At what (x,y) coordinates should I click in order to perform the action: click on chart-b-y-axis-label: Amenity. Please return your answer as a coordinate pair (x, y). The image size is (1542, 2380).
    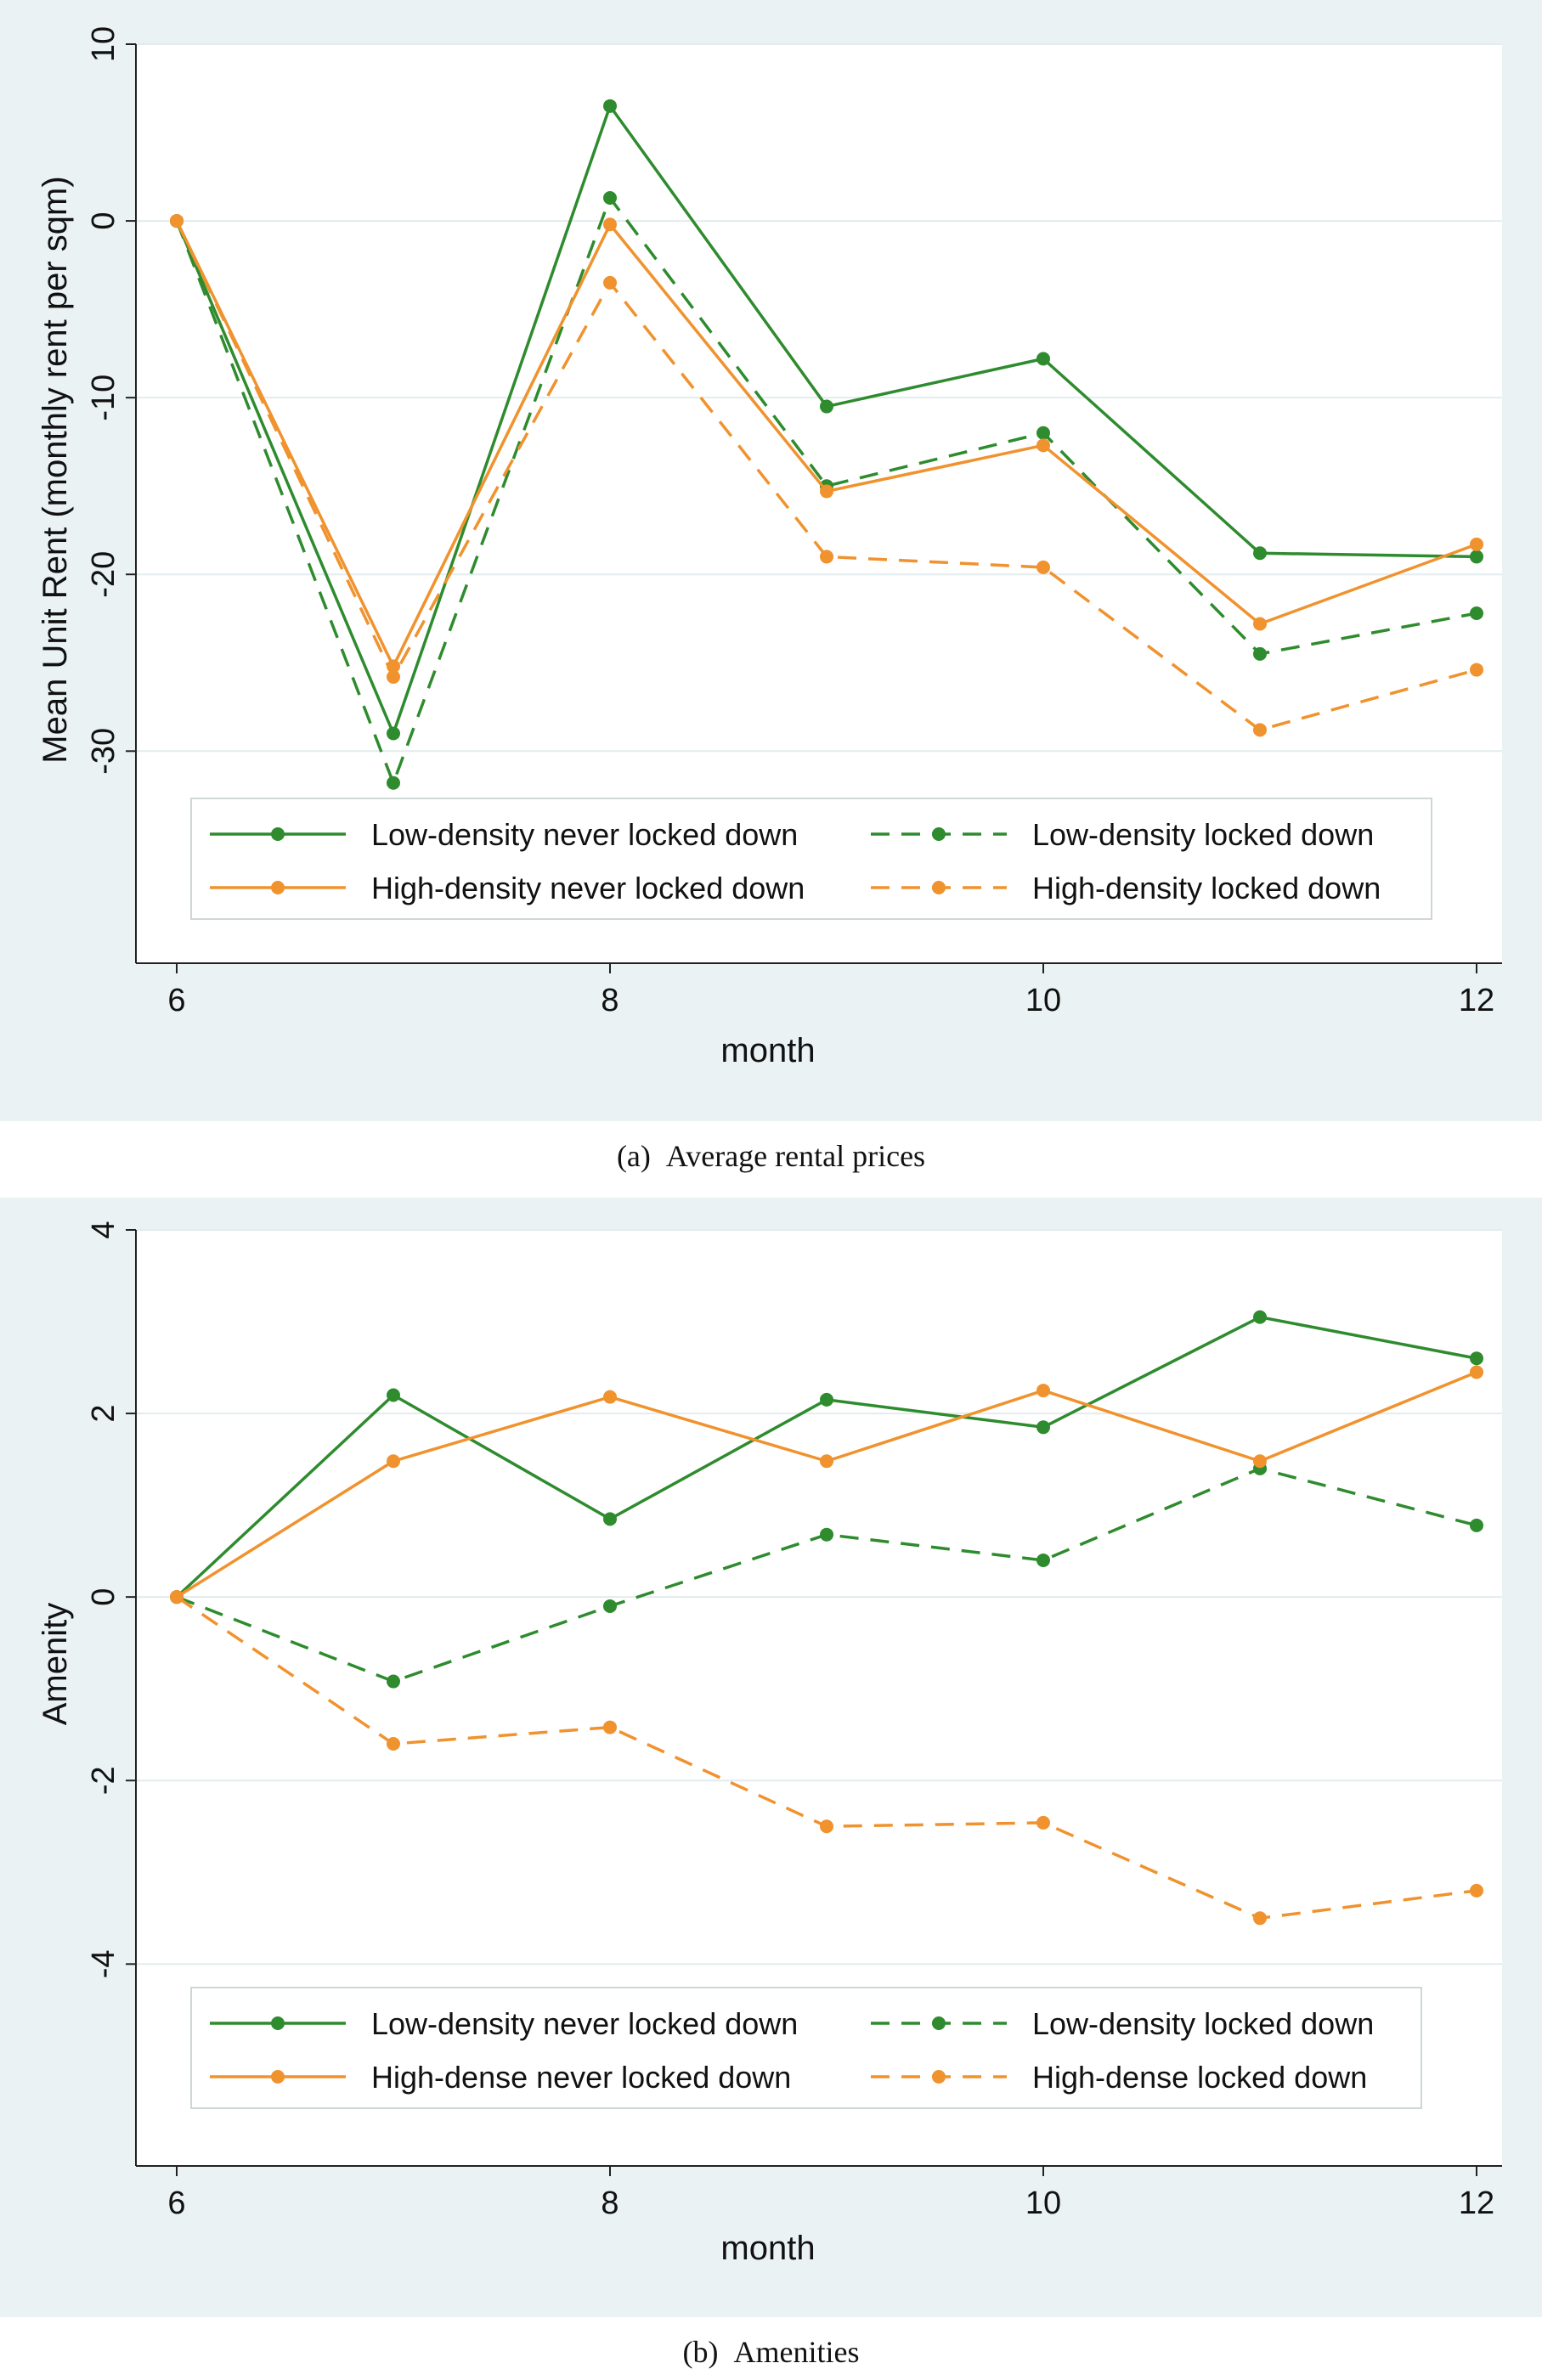
    Looking at the image, I should click on (55, 1664).